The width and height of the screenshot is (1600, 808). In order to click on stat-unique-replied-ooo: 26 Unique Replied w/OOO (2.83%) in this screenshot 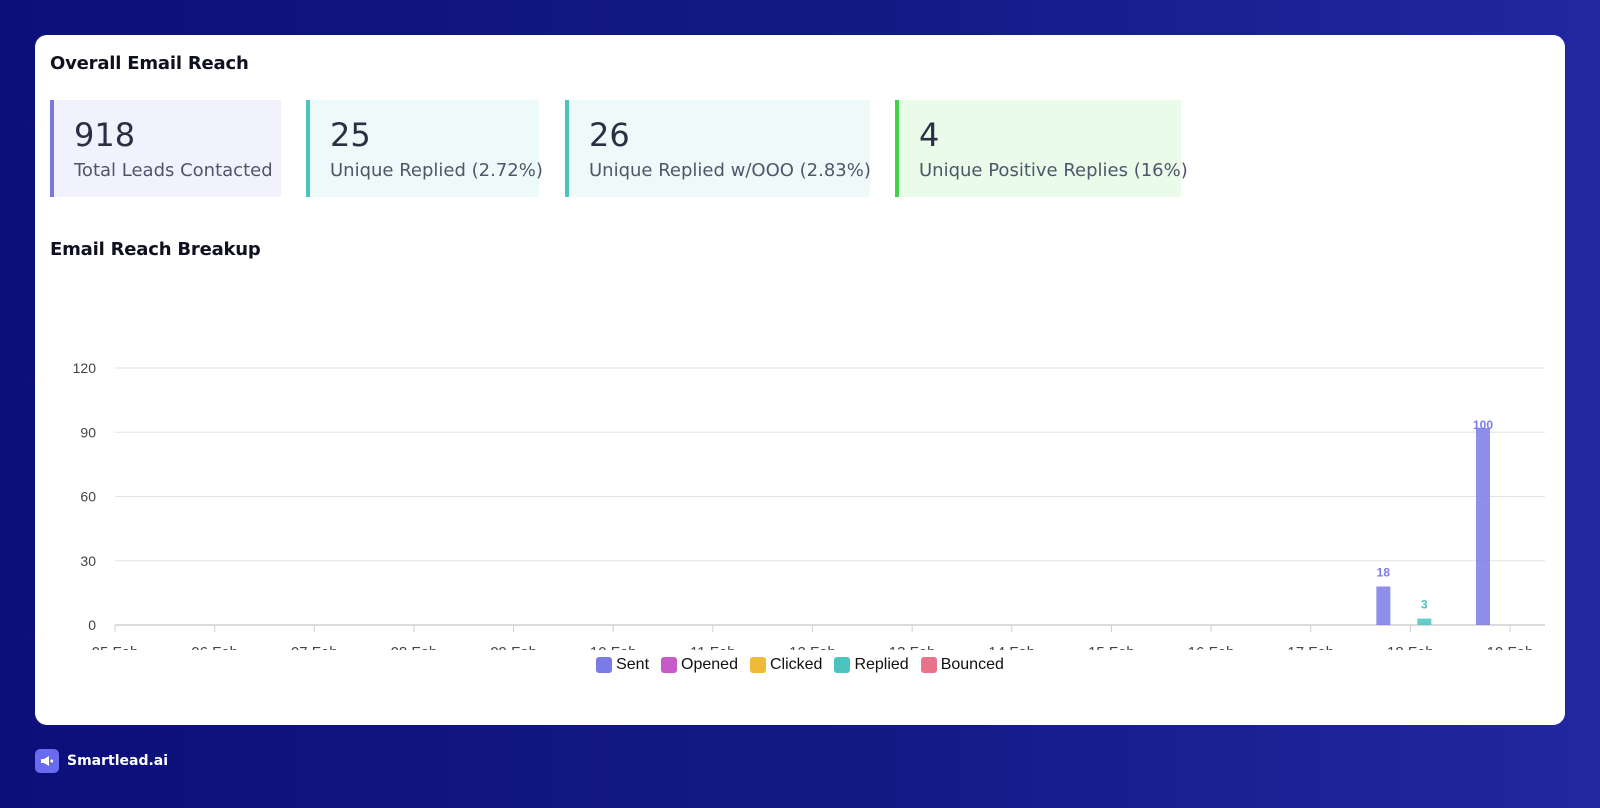, I will do `click(718, 148)`.